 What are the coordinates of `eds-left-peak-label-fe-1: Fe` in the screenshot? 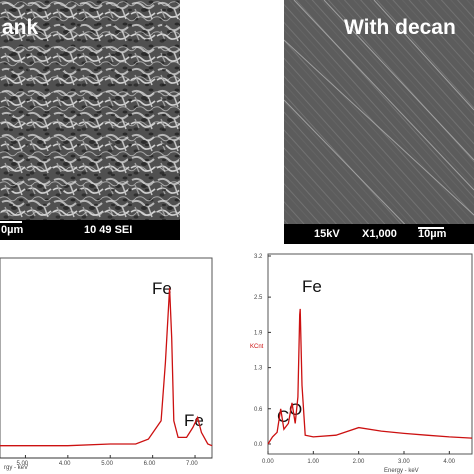 It's located at (162, 288).